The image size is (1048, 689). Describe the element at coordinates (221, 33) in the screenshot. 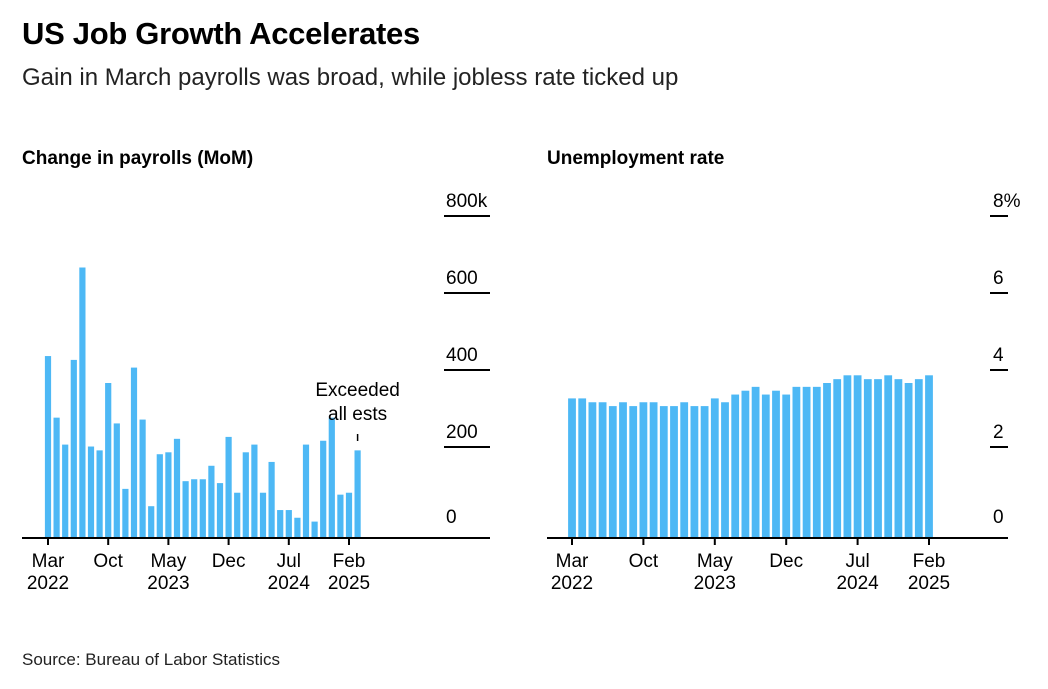

I see `chart-title: US Job Growth Accelerates` at that location.